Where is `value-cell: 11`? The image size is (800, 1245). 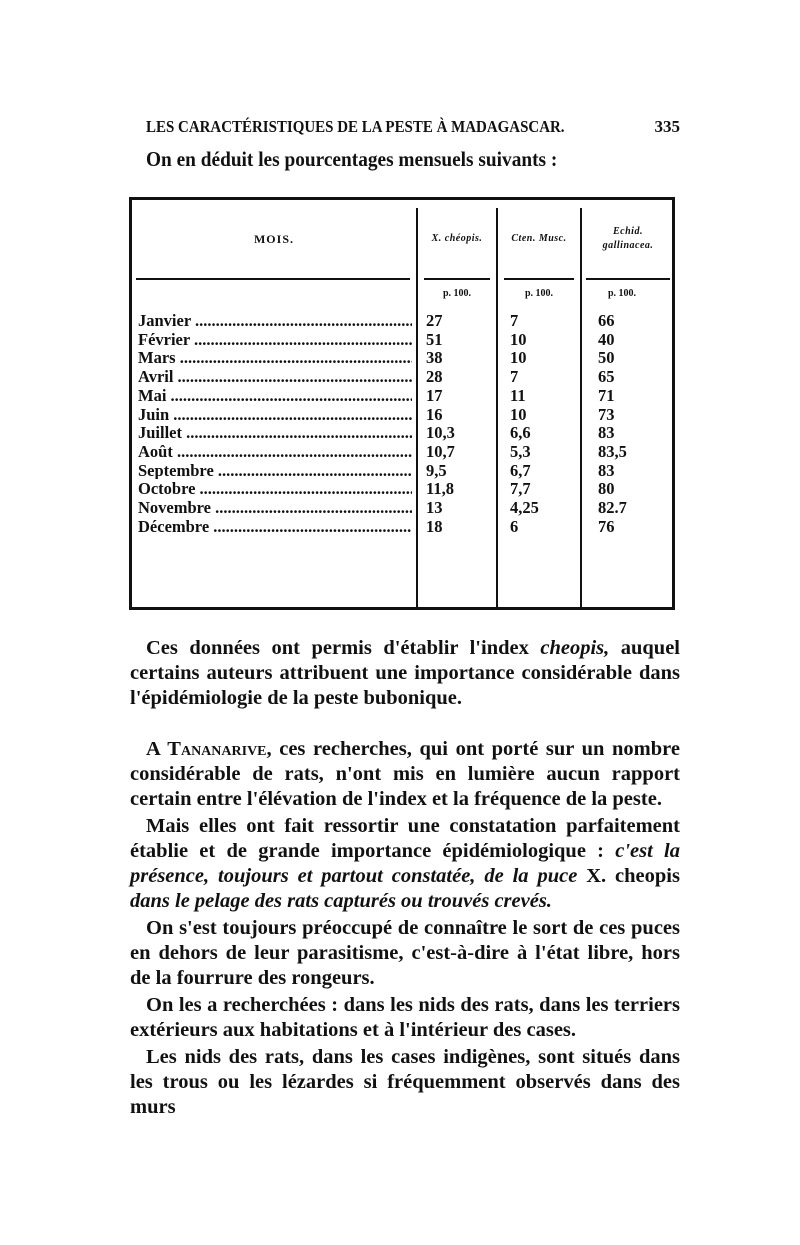 value-cell: 11 is located at coordinates (518, 395).